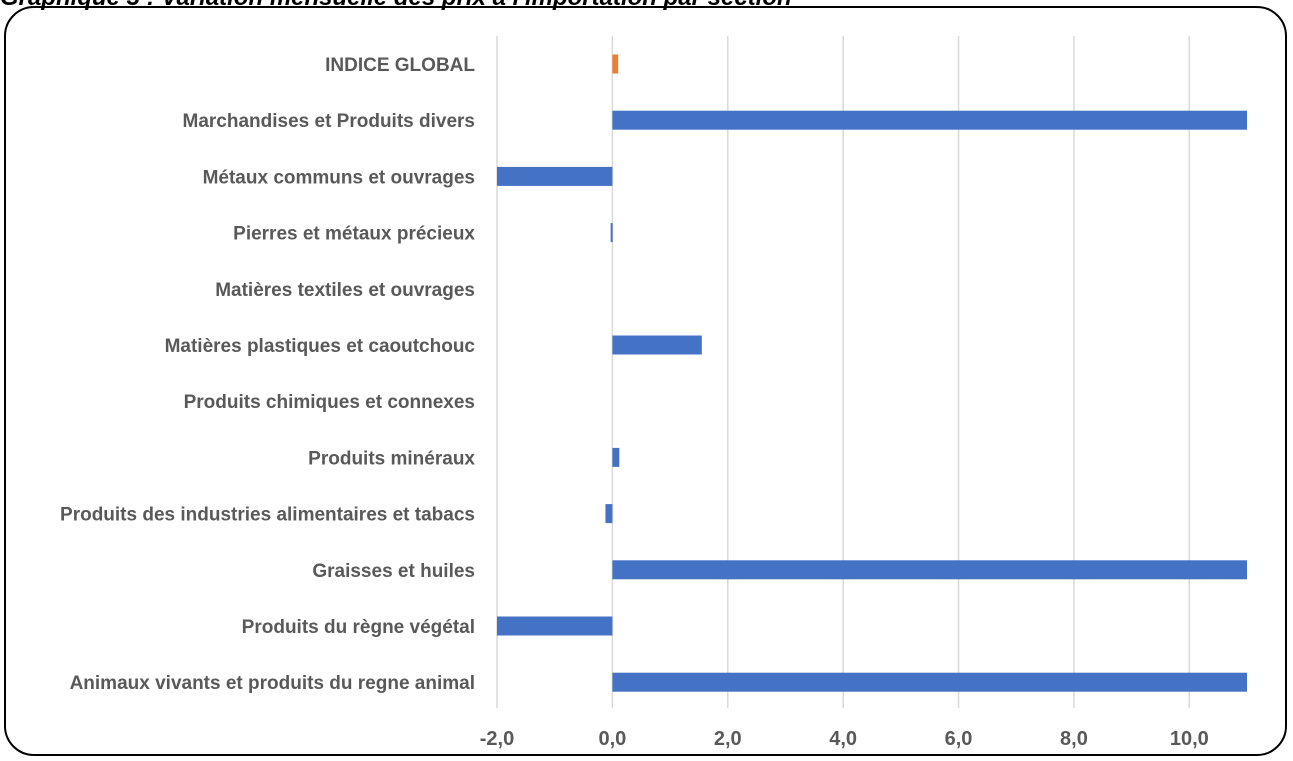 The image size is (1293, 761). Describe the element at coordinates (1074, 739) in the screenshot. I see `x-tick-label: 8,0` at that location.